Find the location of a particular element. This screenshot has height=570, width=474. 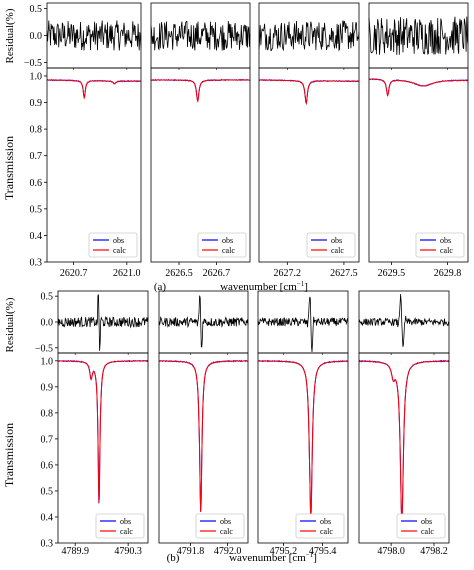

y-tick-label: 0.4 is located at coordinates (47, 517).